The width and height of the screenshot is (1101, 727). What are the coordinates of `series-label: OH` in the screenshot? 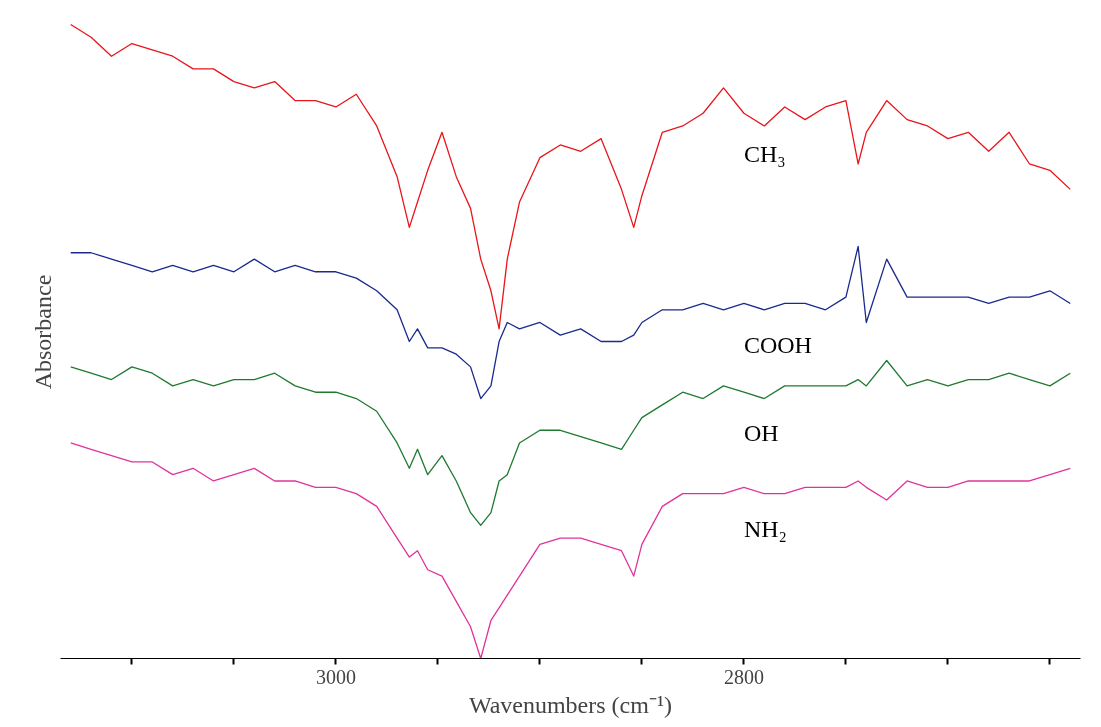 It's located at (761, 433).